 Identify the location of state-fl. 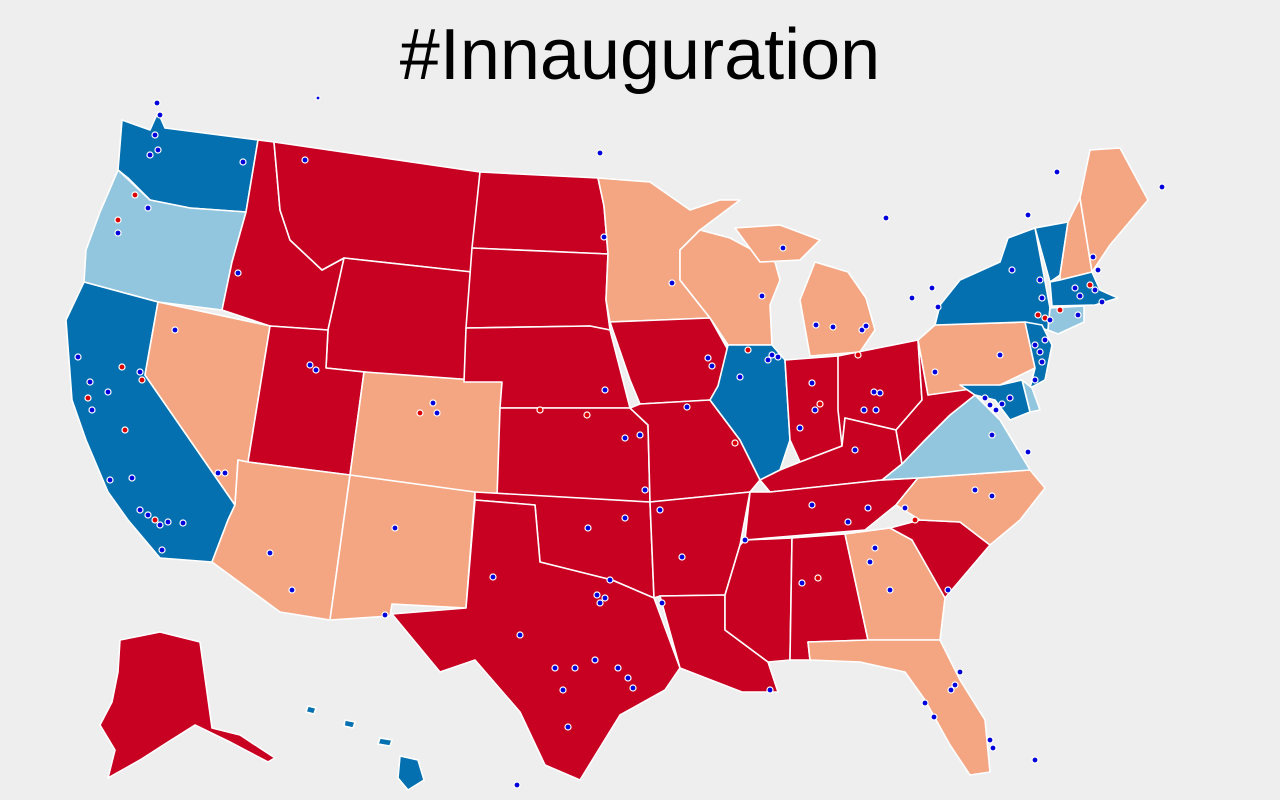
(899, 707).